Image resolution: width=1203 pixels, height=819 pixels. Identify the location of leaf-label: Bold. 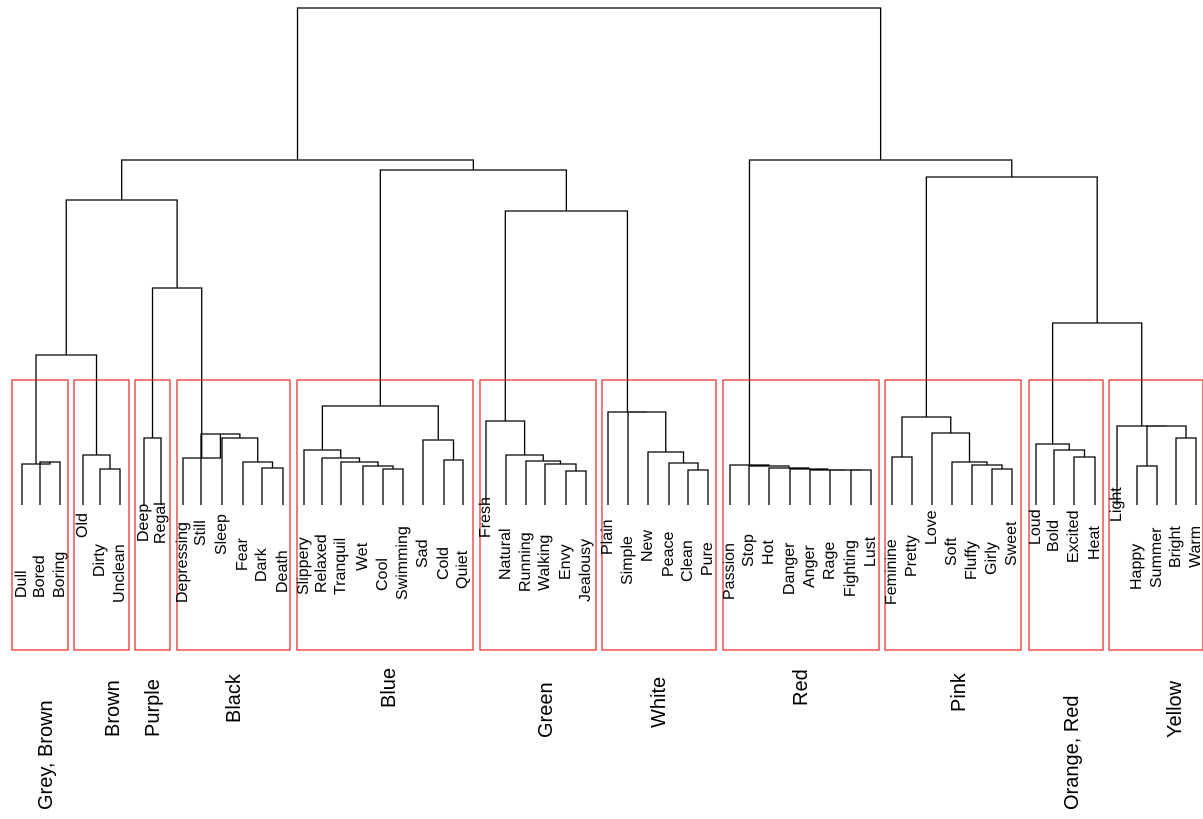
(1053, 536).